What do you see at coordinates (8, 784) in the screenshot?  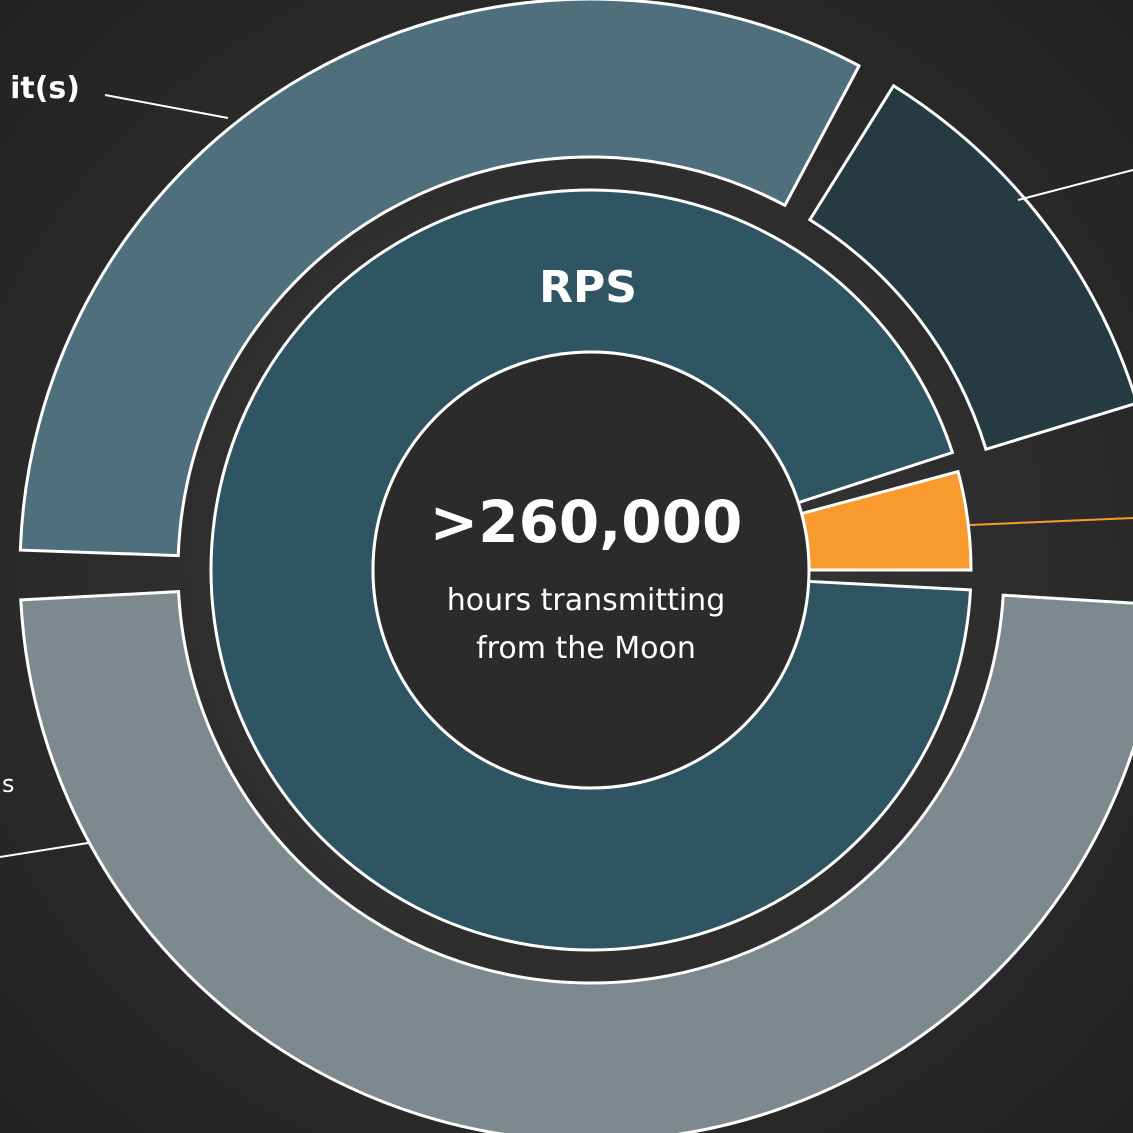 I see `label: s` at bounding box center [8, 784].